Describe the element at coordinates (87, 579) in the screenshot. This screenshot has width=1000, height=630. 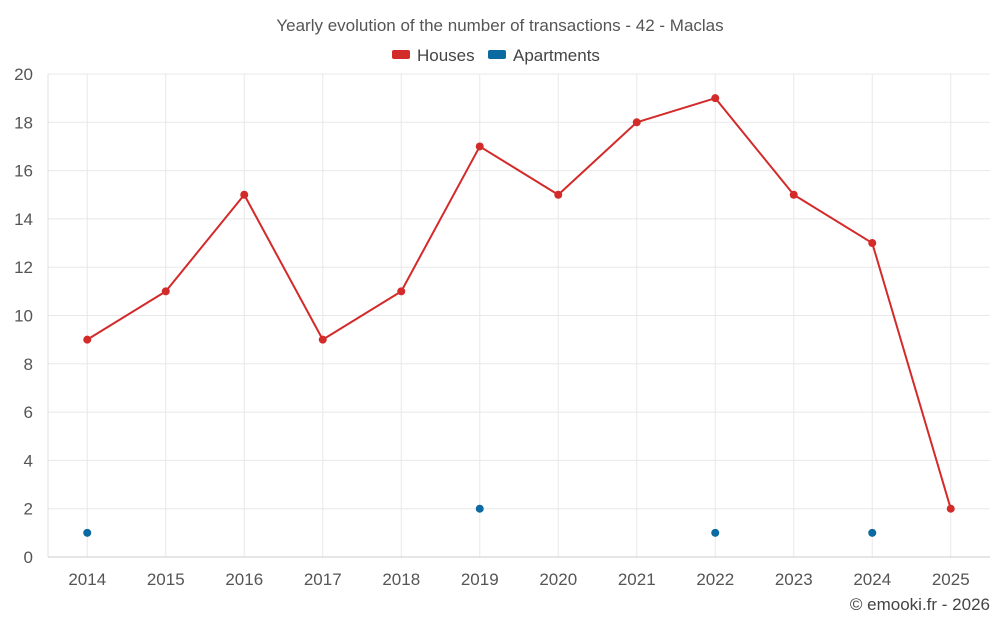
I see `x-tick-label: 2014` at that location.